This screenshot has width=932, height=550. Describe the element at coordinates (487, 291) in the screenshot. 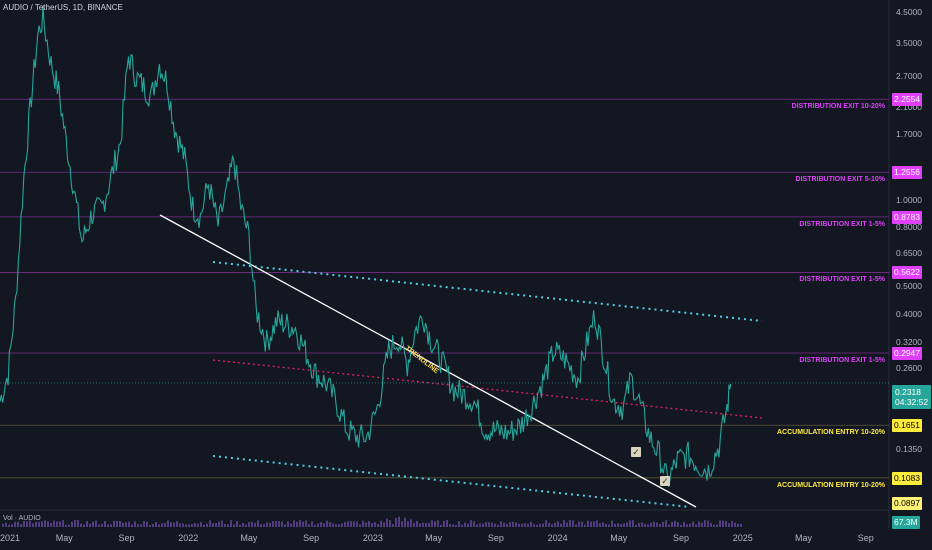

I see `upper-channel-line` at that location.